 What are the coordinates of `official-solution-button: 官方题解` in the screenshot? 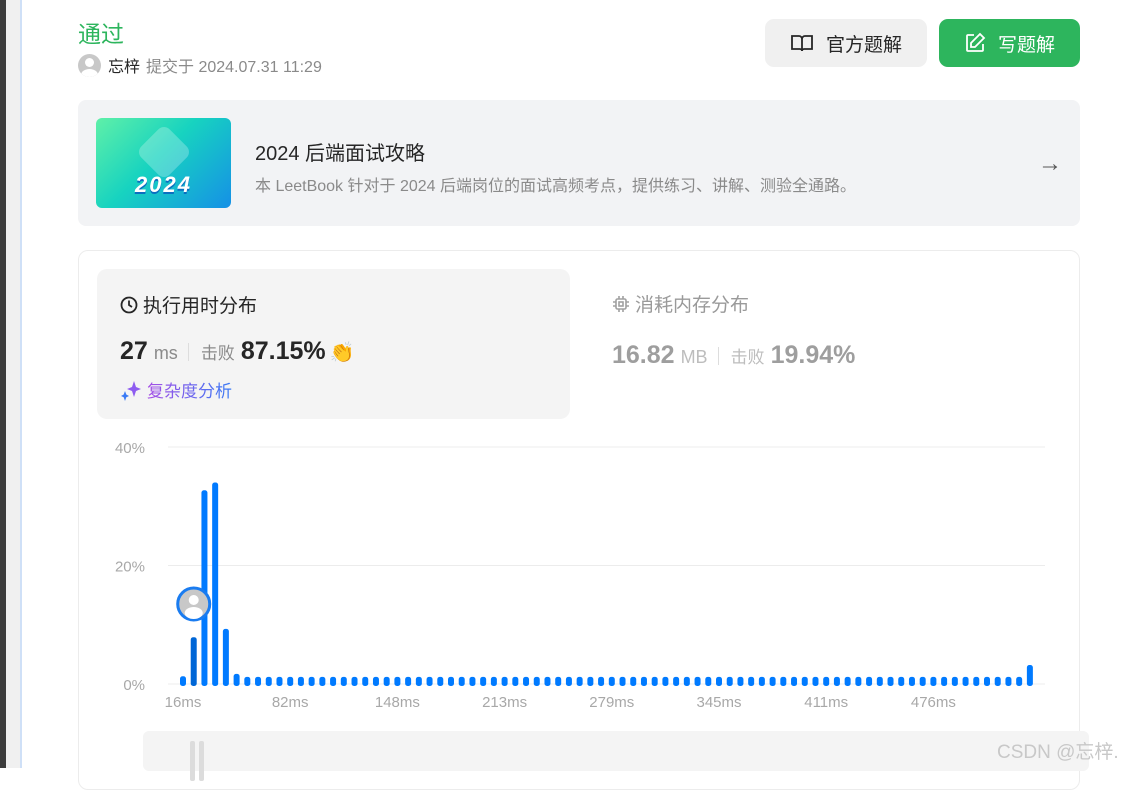 It's located at (846, 43).